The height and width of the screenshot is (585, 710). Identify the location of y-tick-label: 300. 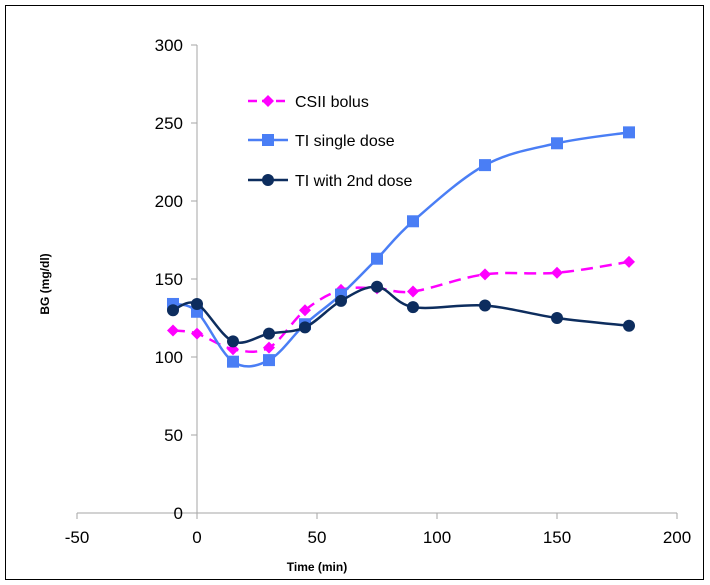
(169, 45).